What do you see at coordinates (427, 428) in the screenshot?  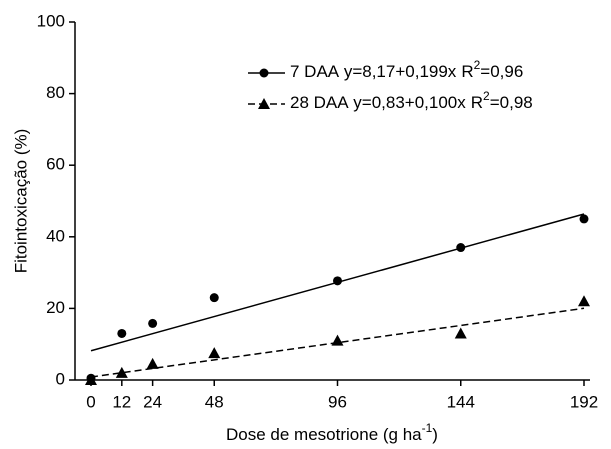 I see `x-label-sup: -1` at bounding box center [427, 428].